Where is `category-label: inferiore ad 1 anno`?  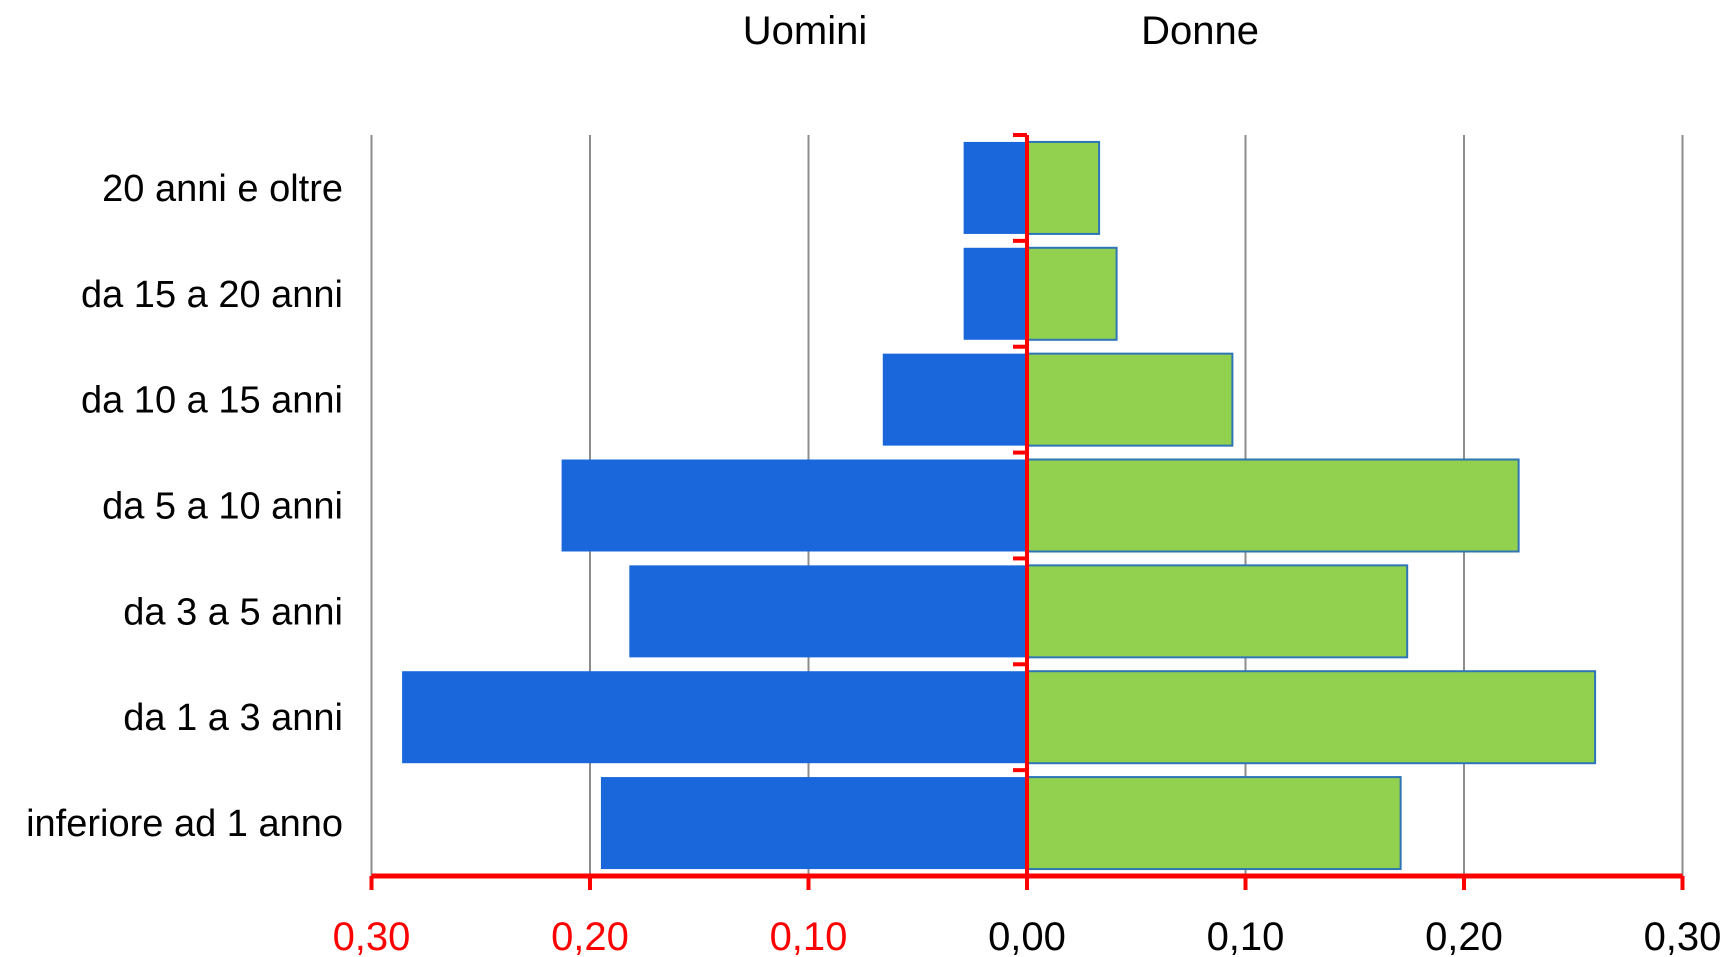 category-label: inferiore ad 1 anno is located at coordinates (184, 824).